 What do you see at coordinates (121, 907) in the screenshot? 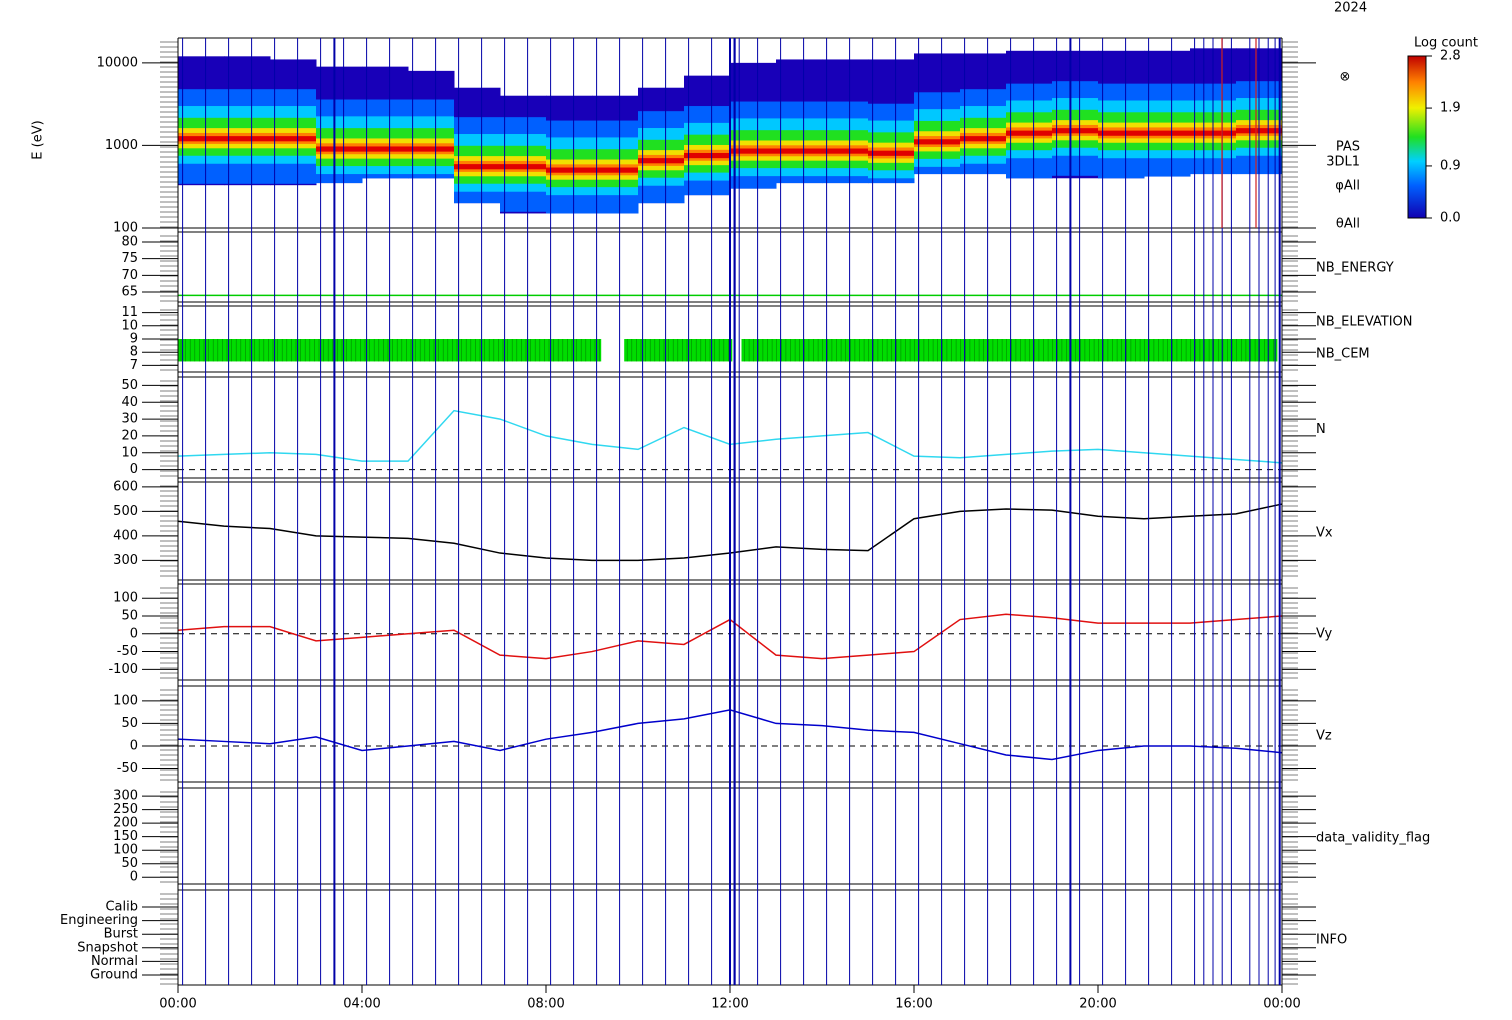
I see `y-tick-label: Calib` at bounding box center [121, 907].